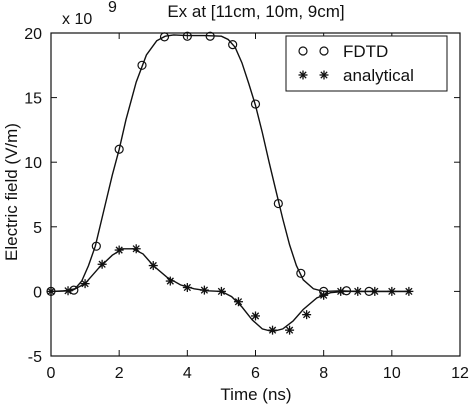 This screenshot has height=413, width=474. What do you see at coordinates (119, 373) in the screenshot?
I see `x-tick-label: 2` at bounding box center [119, 373].